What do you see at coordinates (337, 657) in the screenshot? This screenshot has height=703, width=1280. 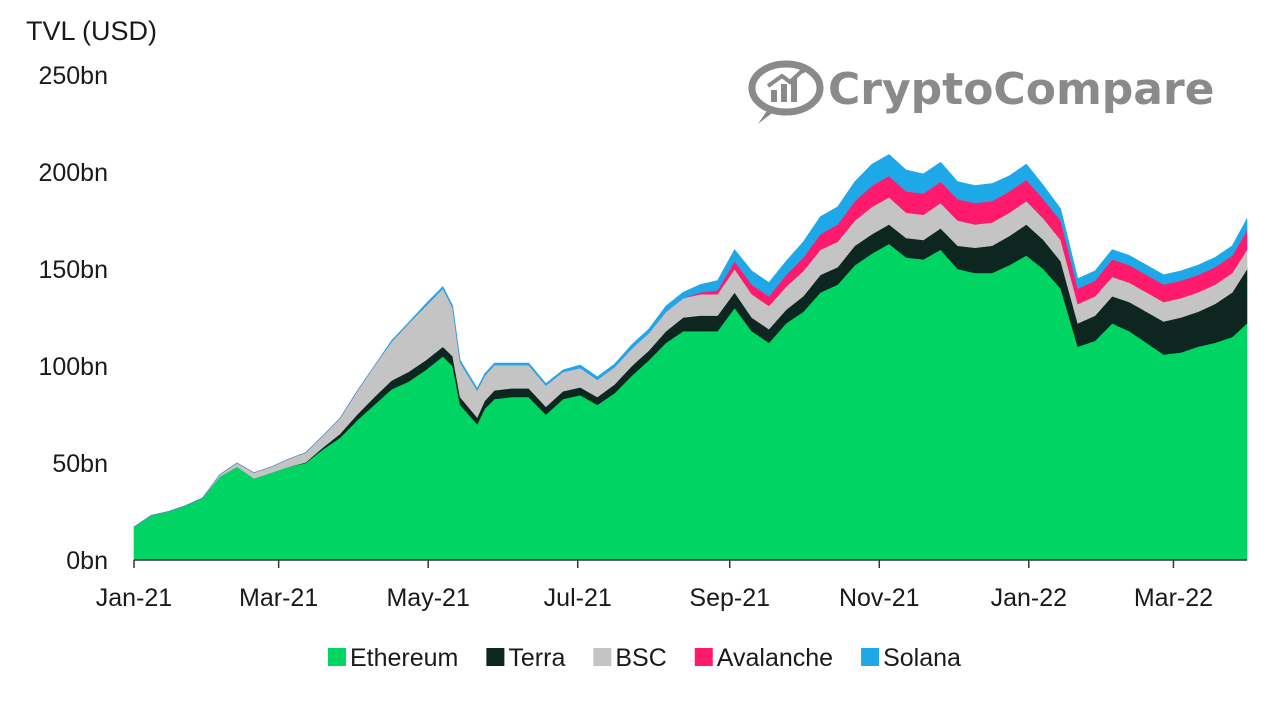 I see `legend-swatch-ethereum` at bounding box center [337, 657].